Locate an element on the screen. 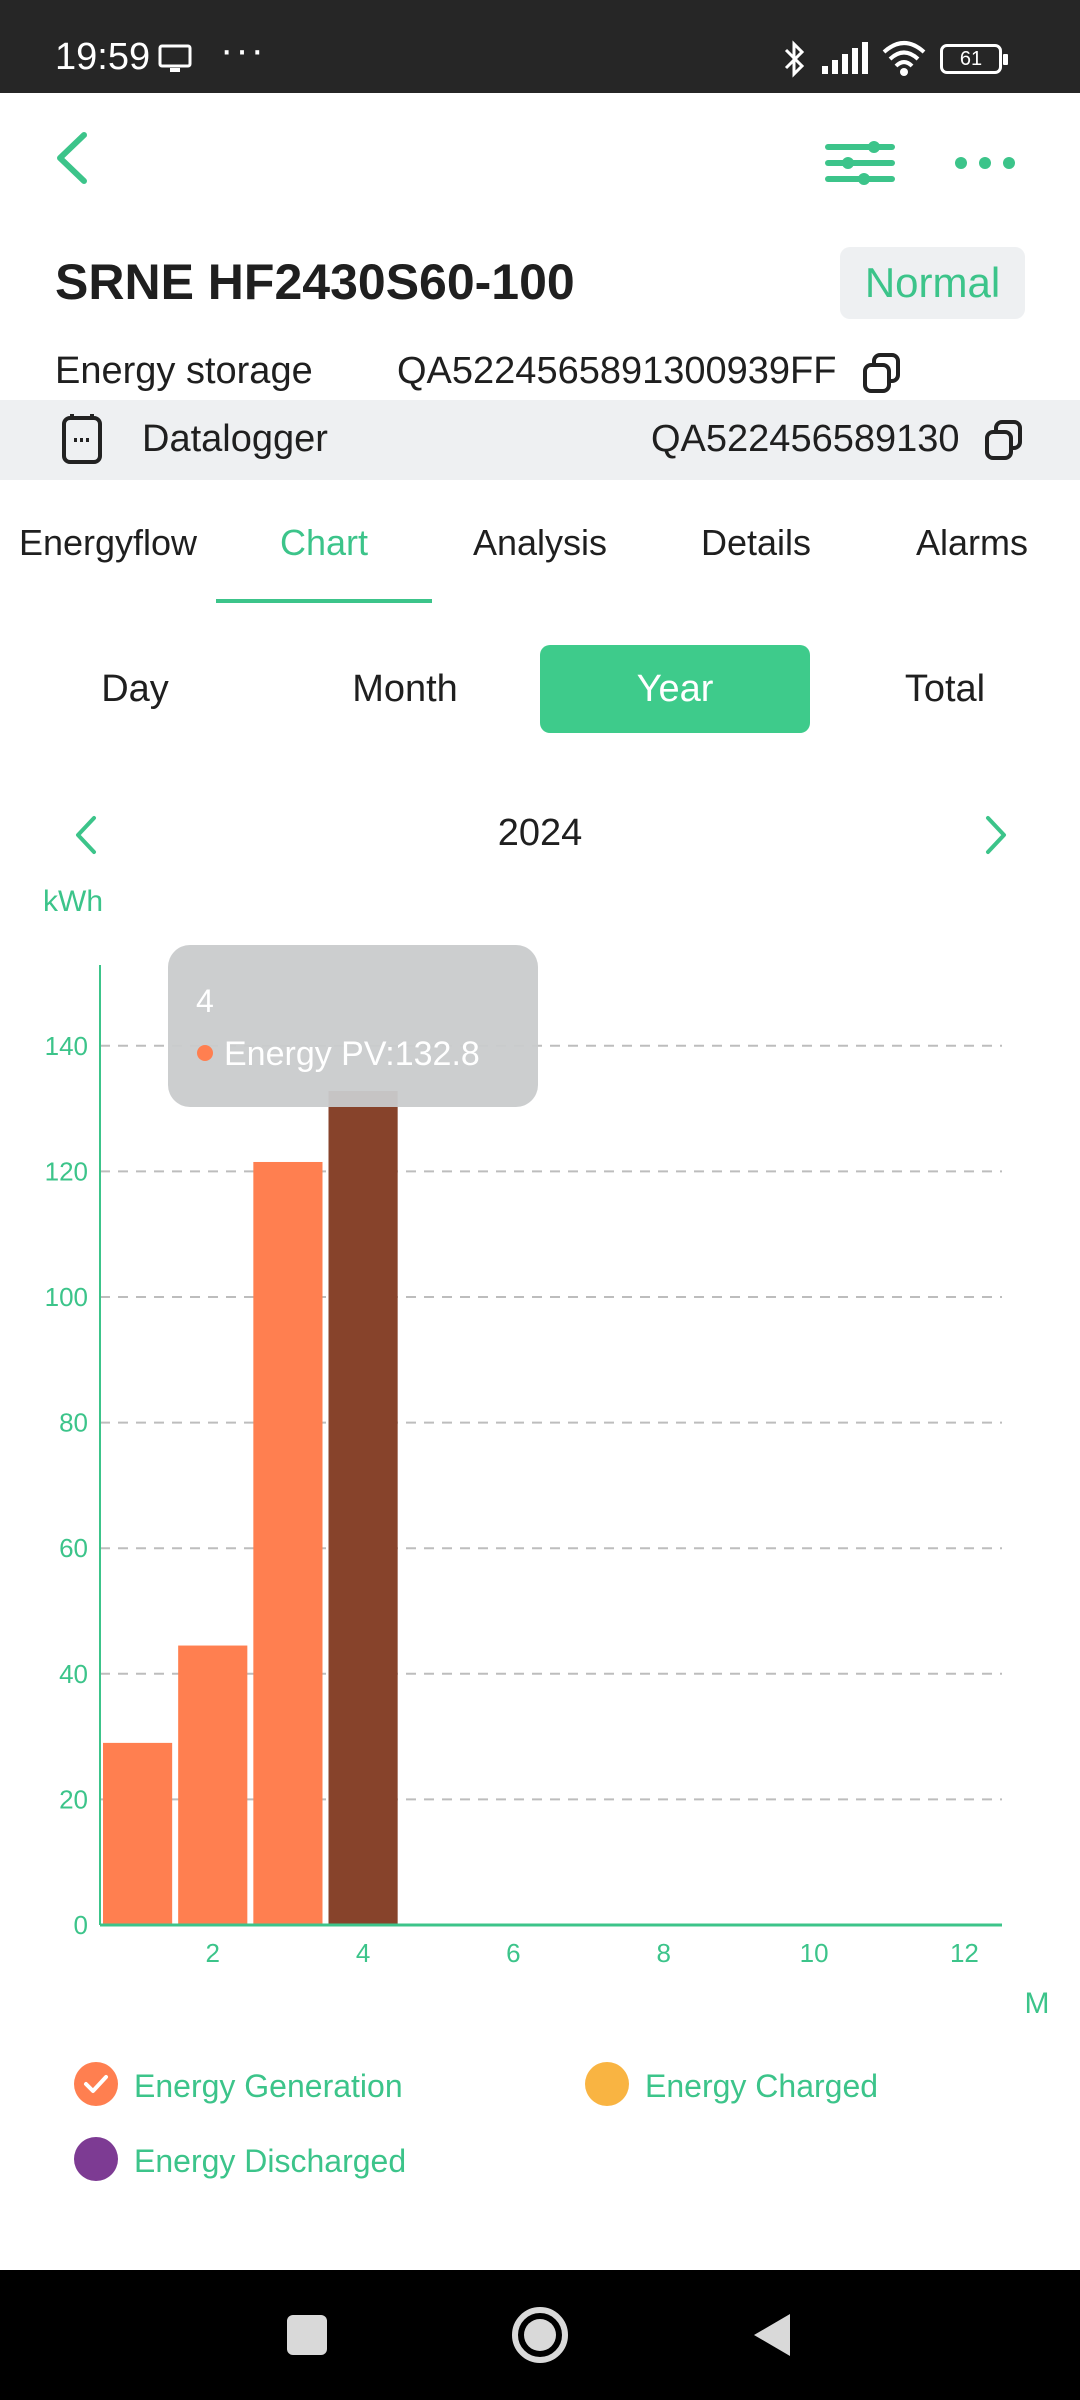  tab-energyflow: Energyflow is located at coordinates (108, 542).